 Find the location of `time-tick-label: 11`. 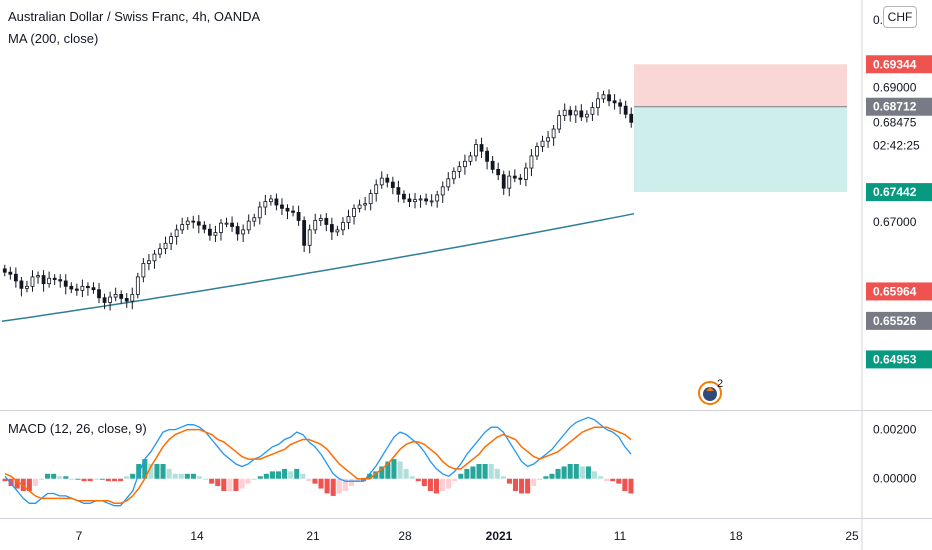

time-tick-label: 11 is located at coordinates (620, 536).